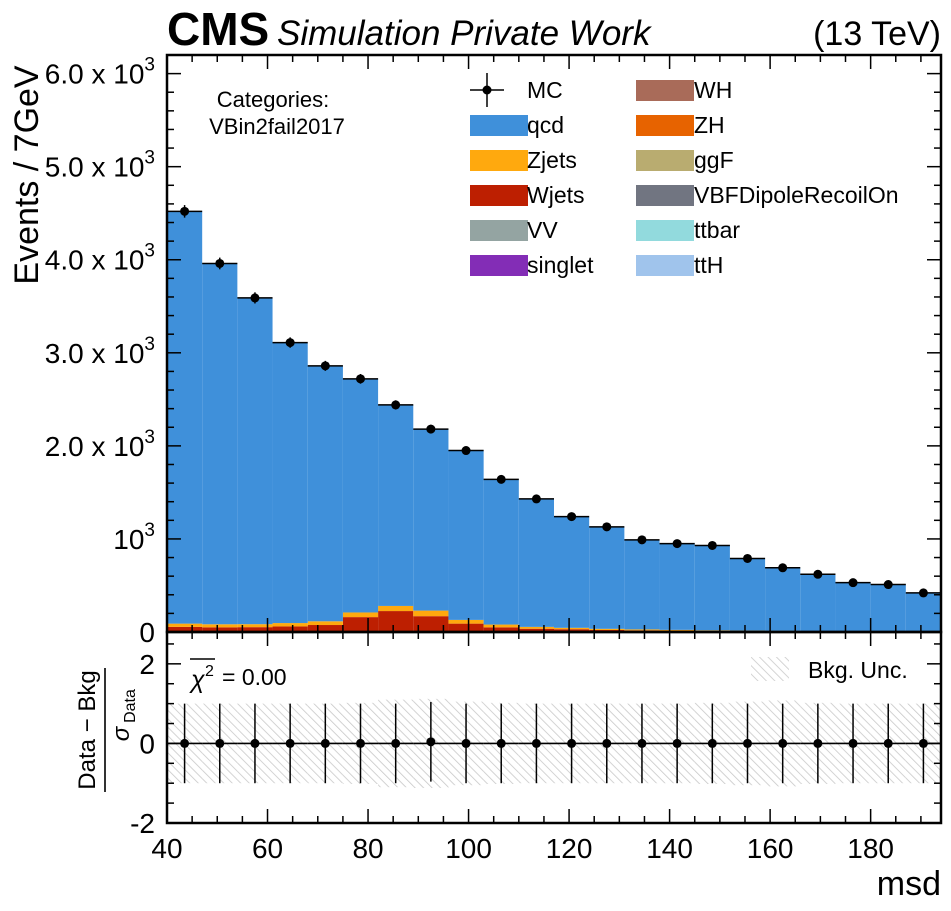  What do you see at coordinates (770, 848) in the screenshot?
I see `x-tick-label-160: 160` at bounding box center [770, 848].